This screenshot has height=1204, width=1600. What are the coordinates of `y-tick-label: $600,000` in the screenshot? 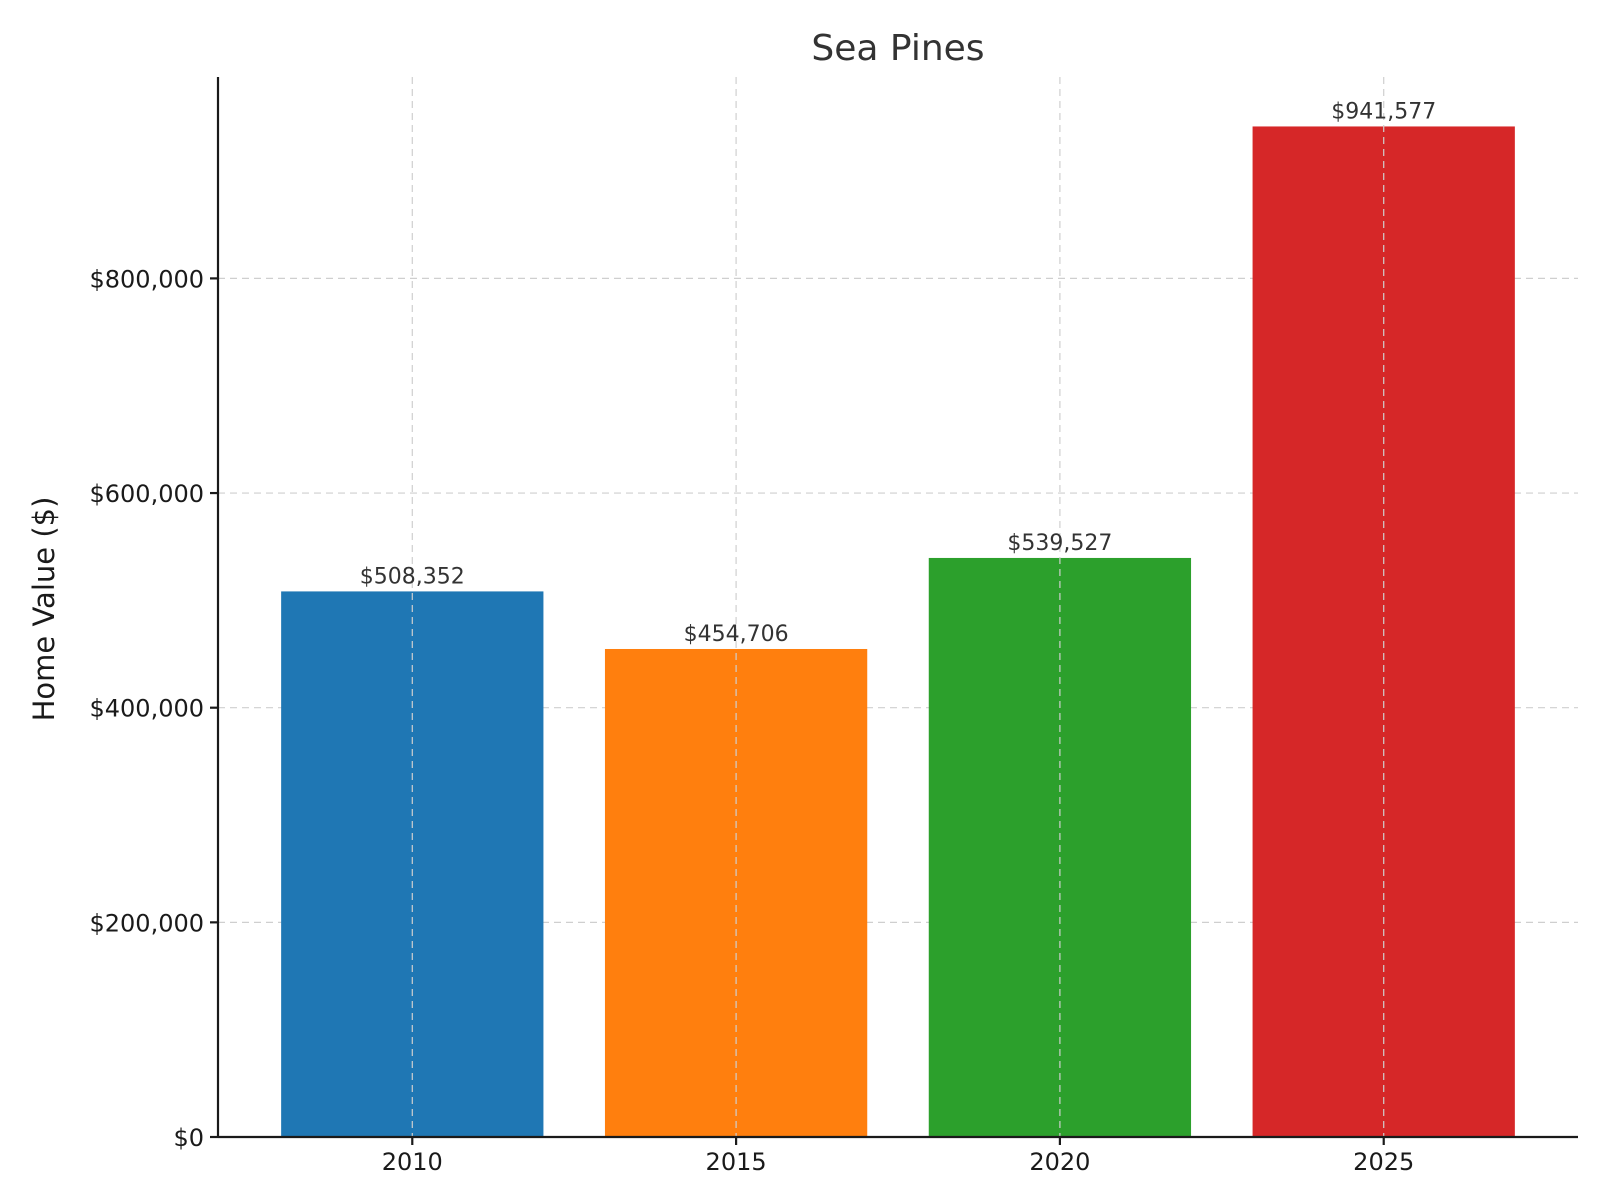 It's located at (146, 494).